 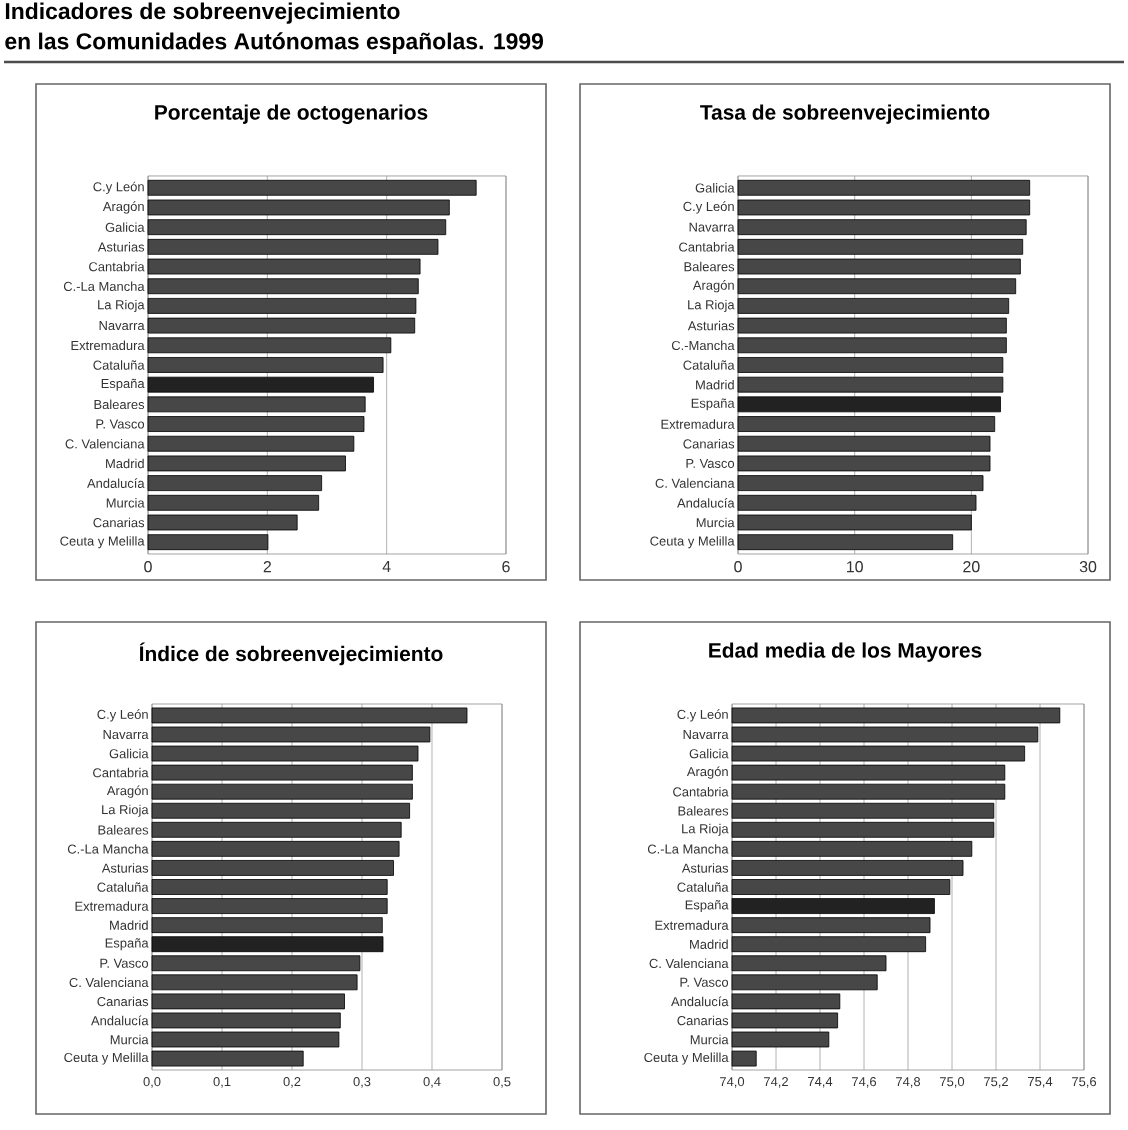 I want to click on chart-title: Porcentaje de octogenarios, so click(x=291, y=114).